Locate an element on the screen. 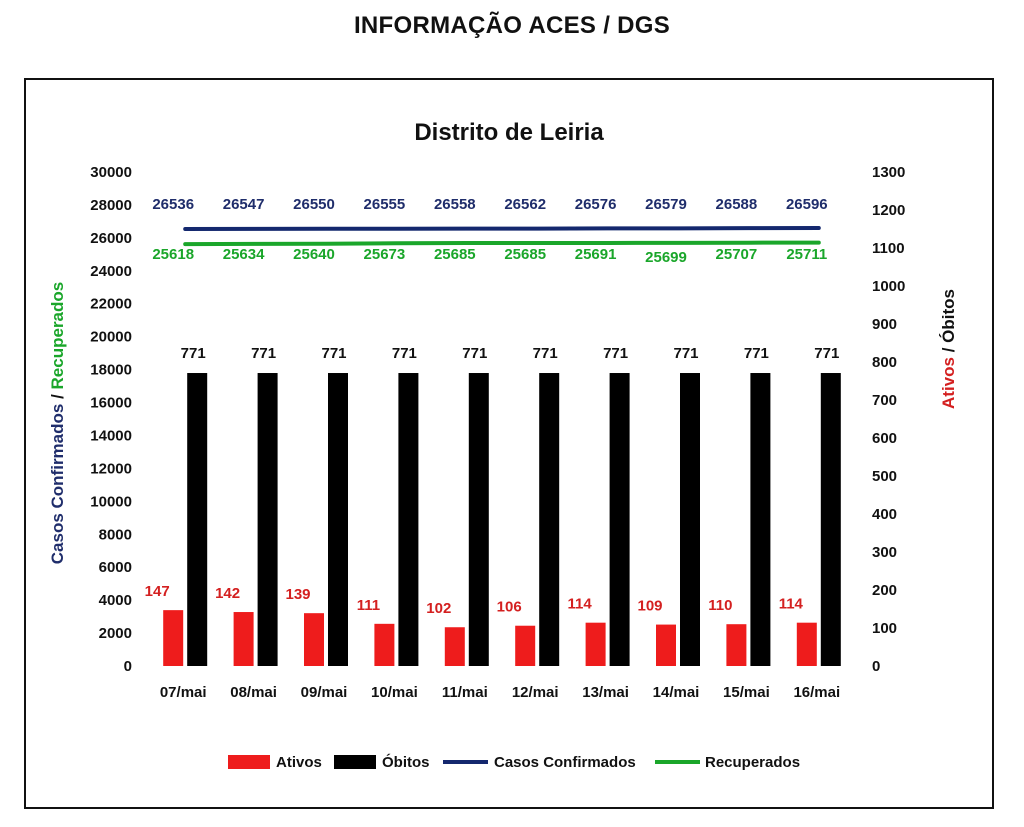 This screenshot has width=1024, height=827. category-label: 14/mai is located at coordinates (676, 692).